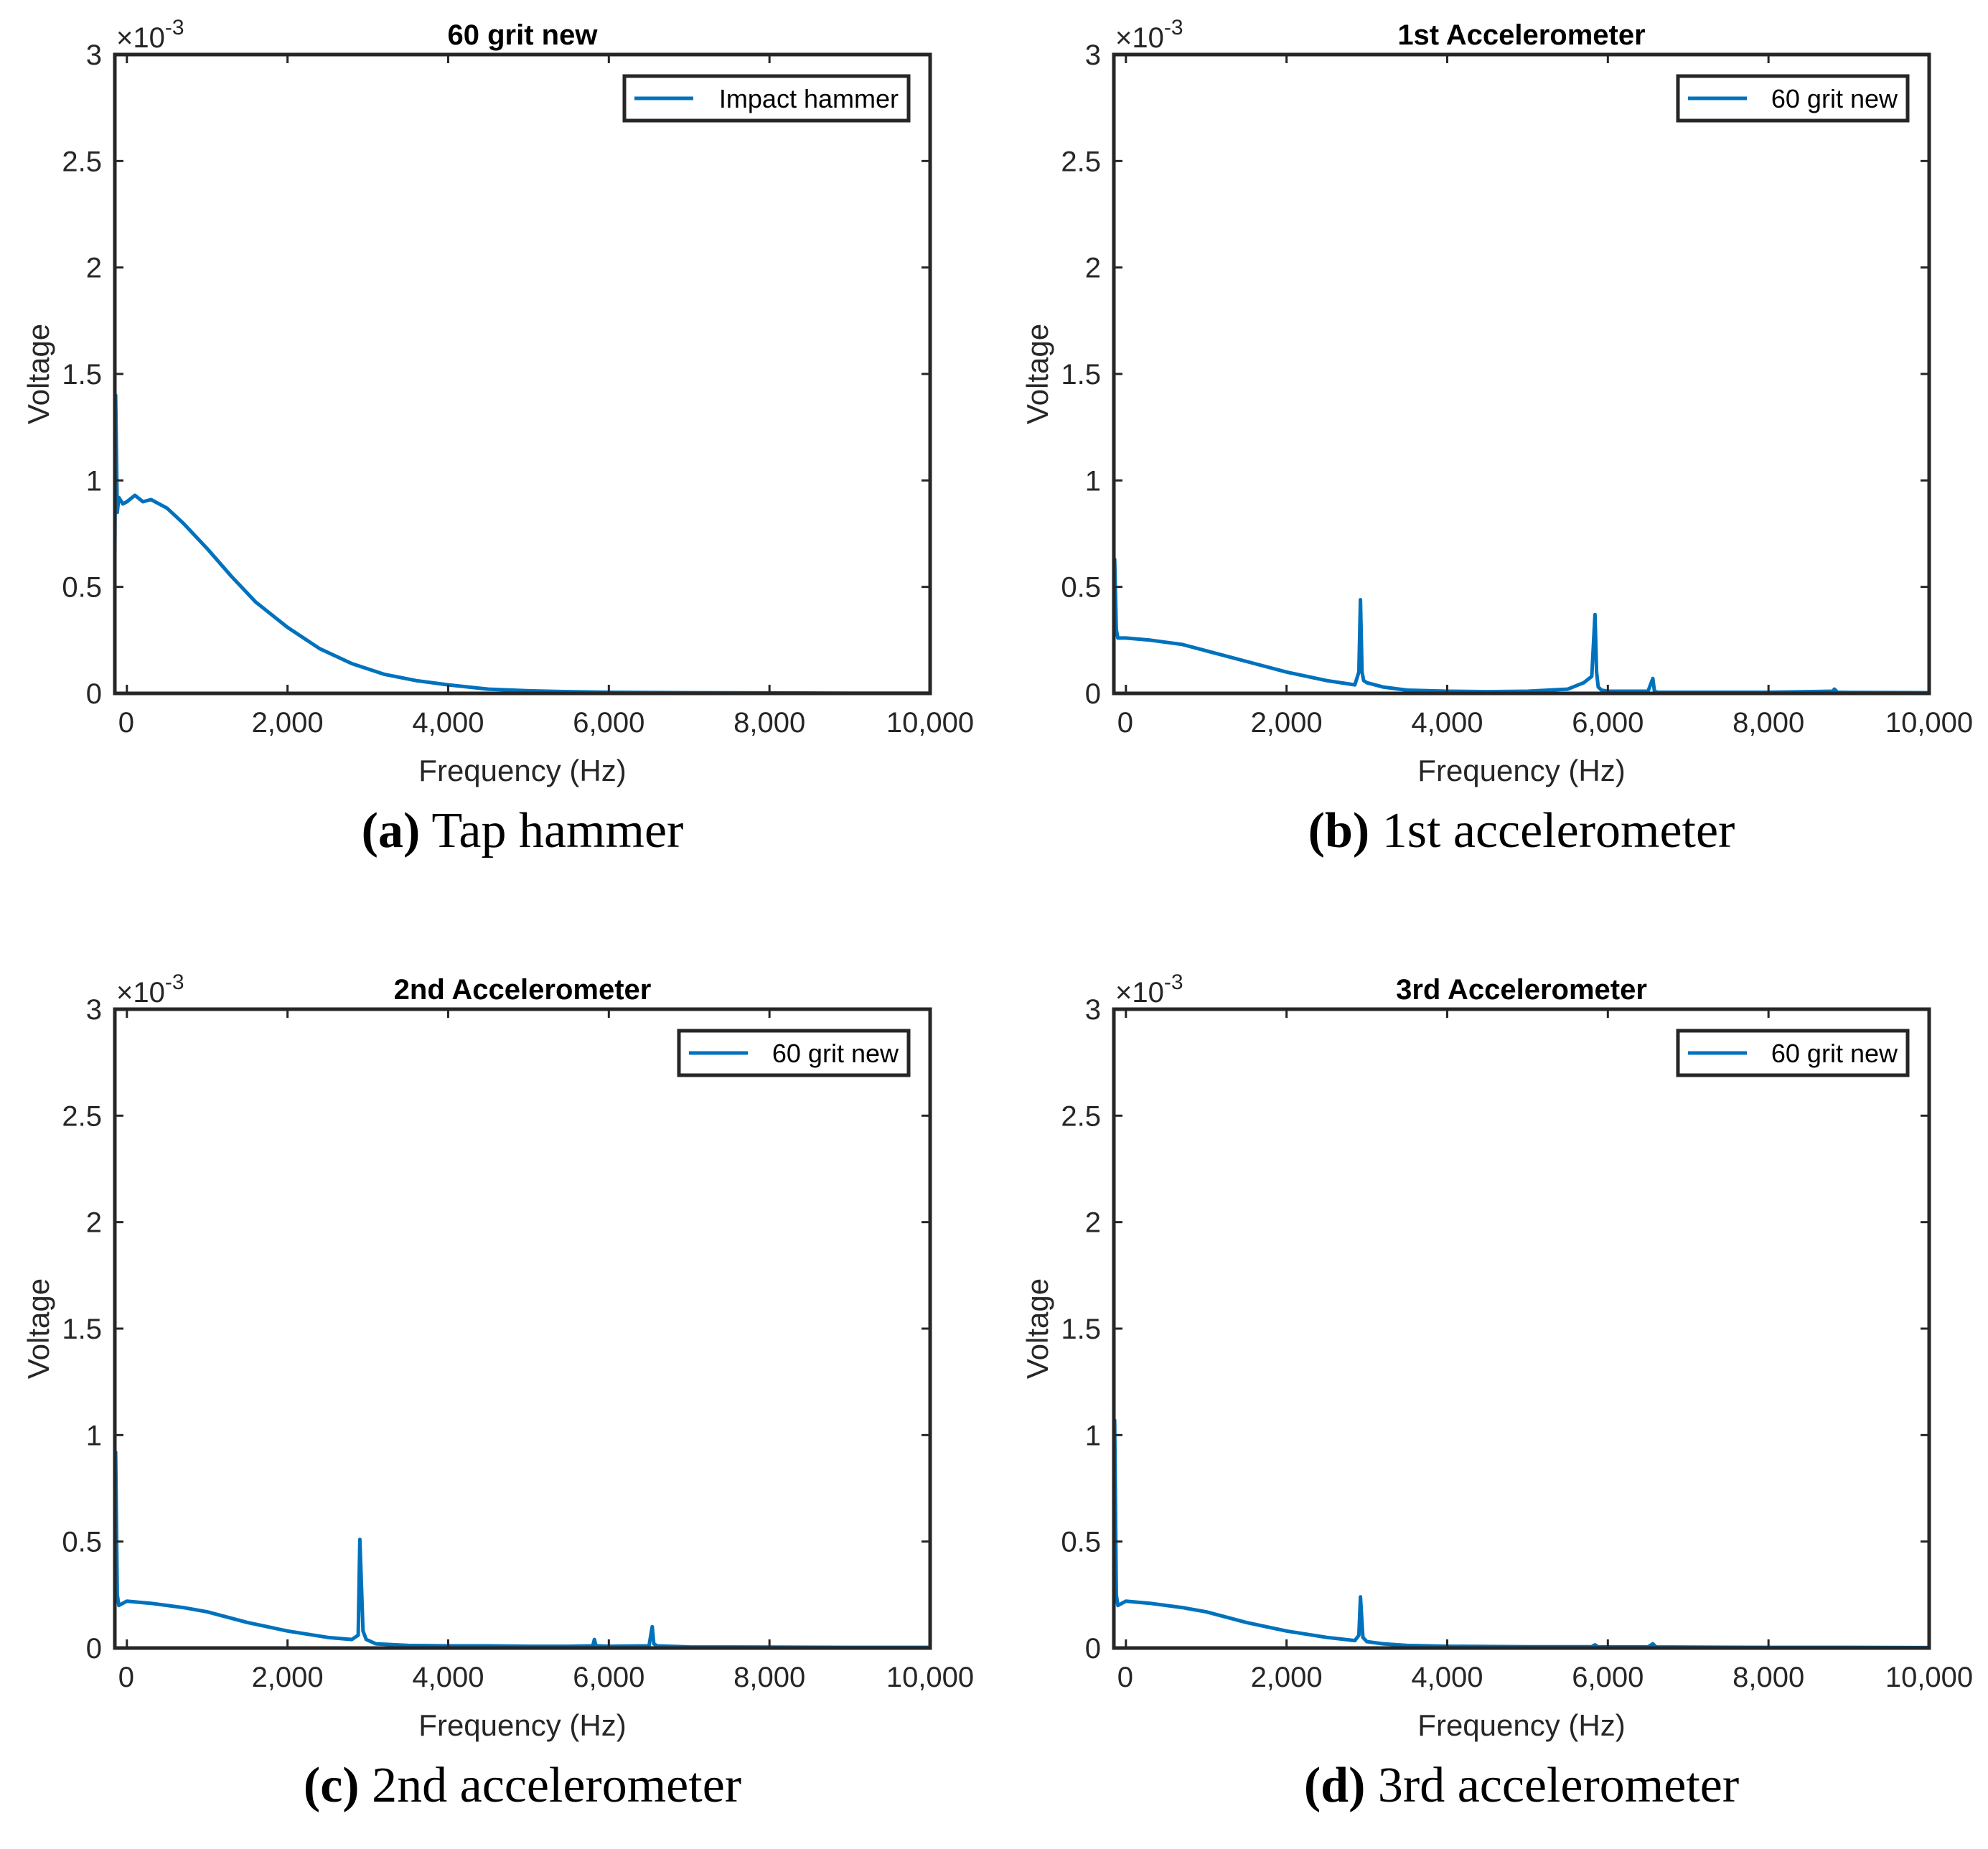  What do you see at coordinates (1522, 990) in the screenshot?
I see `chart-title: 3rd Accelerometer` at bounding box center [1522, 990].